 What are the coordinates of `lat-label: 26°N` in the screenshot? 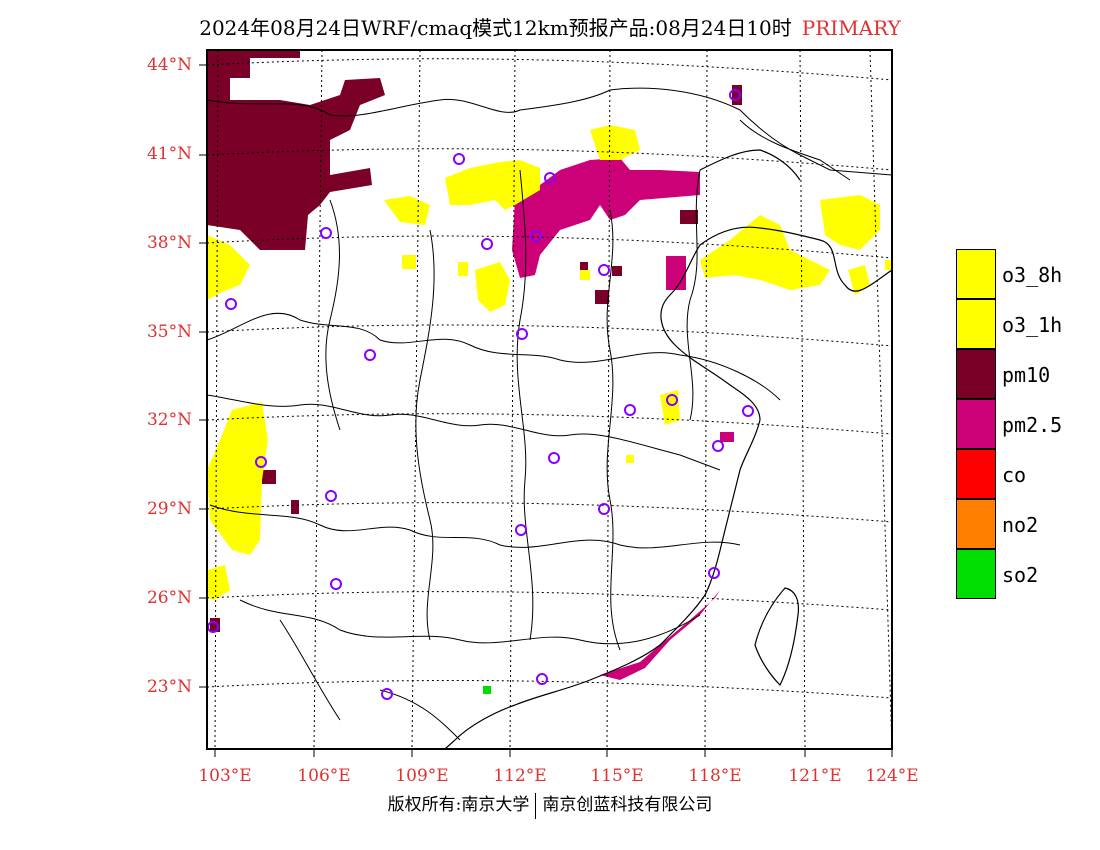 It's located at (169, 598).